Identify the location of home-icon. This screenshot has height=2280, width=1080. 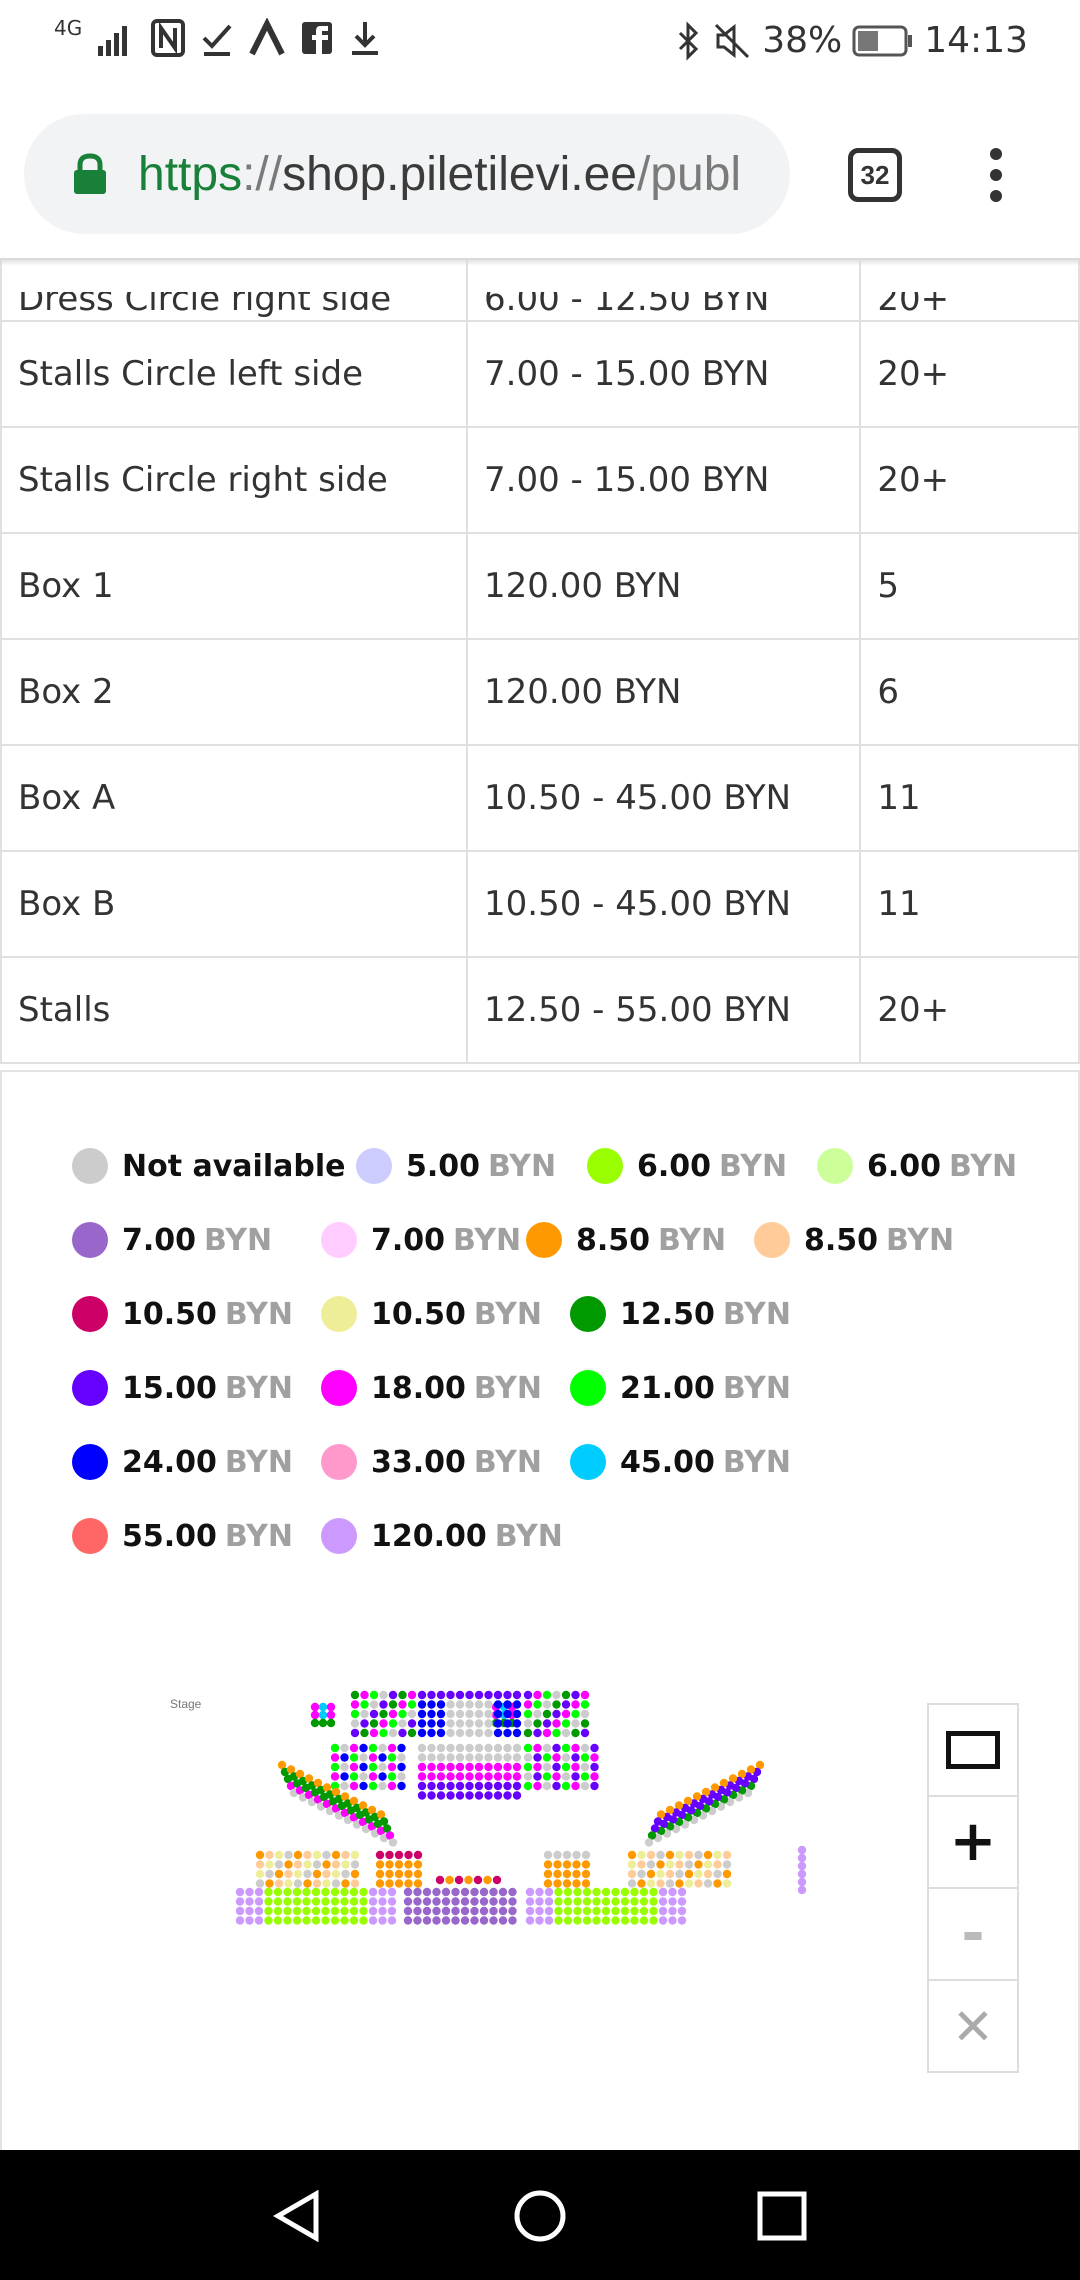
(540, 2216).